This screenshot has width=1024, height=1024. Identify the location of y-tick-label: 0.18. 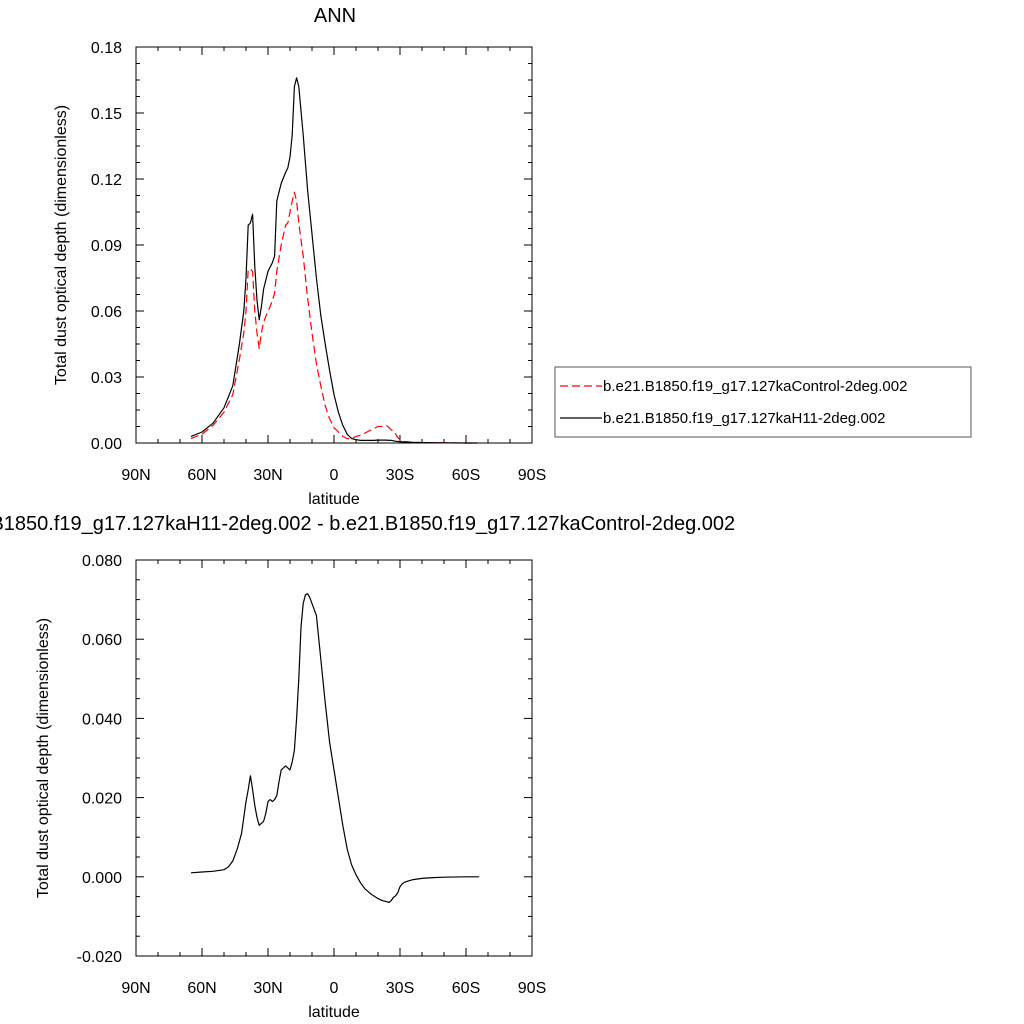
(106, 48).